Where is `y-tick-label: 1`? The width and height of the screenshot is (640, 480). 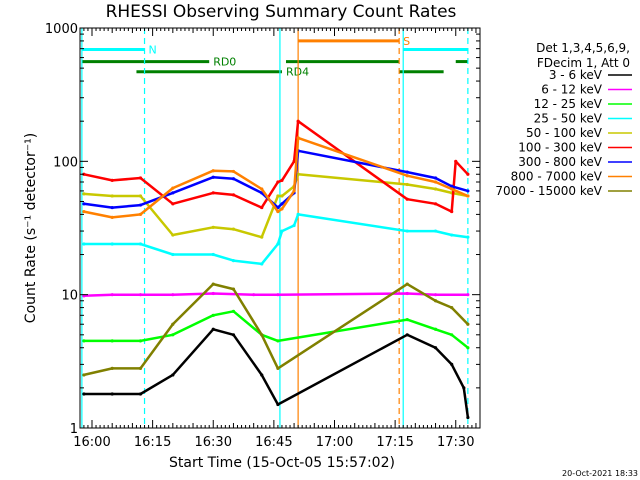
y-tick-label: 1 is located at coordinates (74, 429).